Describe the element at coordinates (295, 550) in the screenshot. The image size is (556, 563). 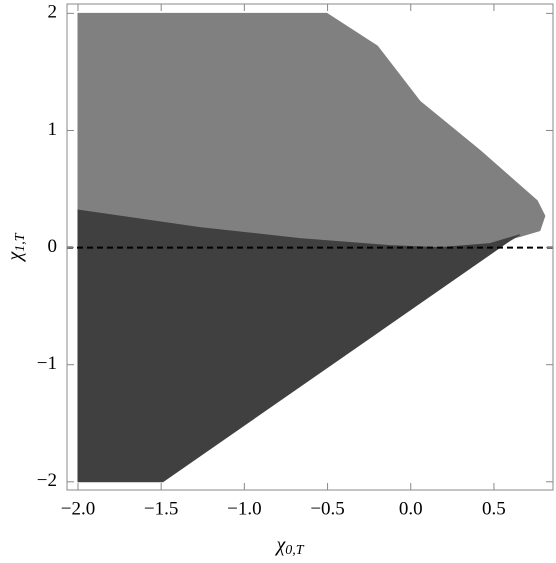
I see `x-label-sub: 0,T` at that location.